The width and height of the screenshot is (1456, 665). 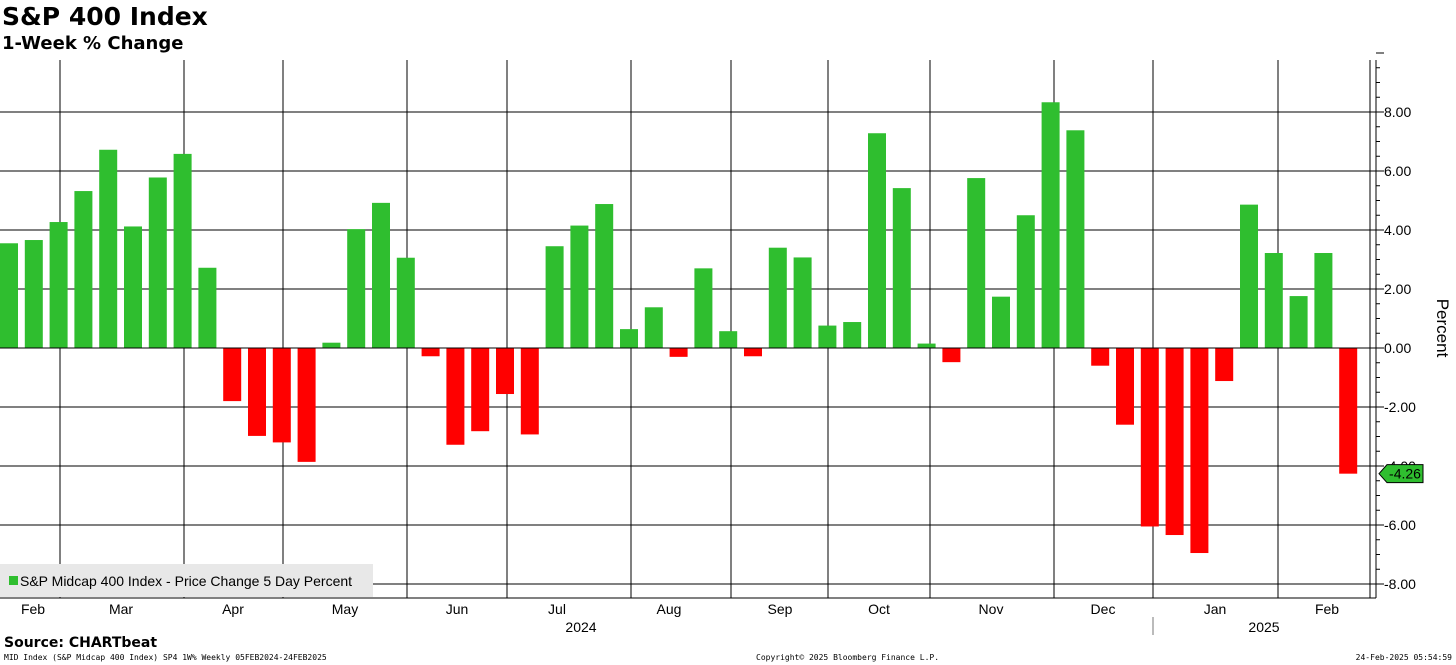 I want to click on y-tick-label: -8.00, so click(x=1400, y=584).